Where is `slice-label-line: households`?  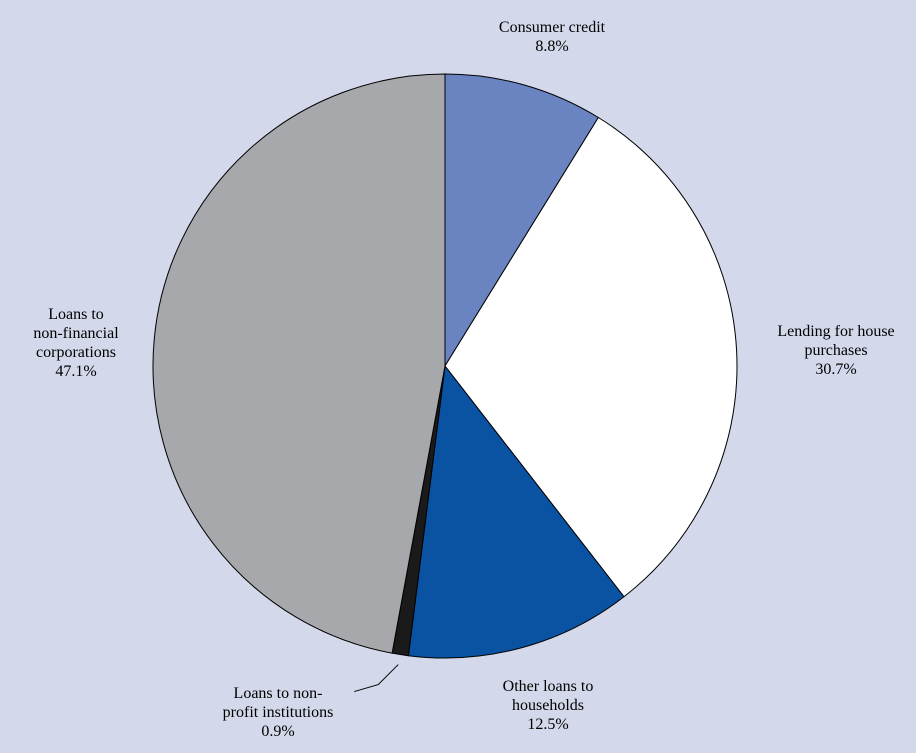
slice-label-line: households is located at coordinates (548, 705).